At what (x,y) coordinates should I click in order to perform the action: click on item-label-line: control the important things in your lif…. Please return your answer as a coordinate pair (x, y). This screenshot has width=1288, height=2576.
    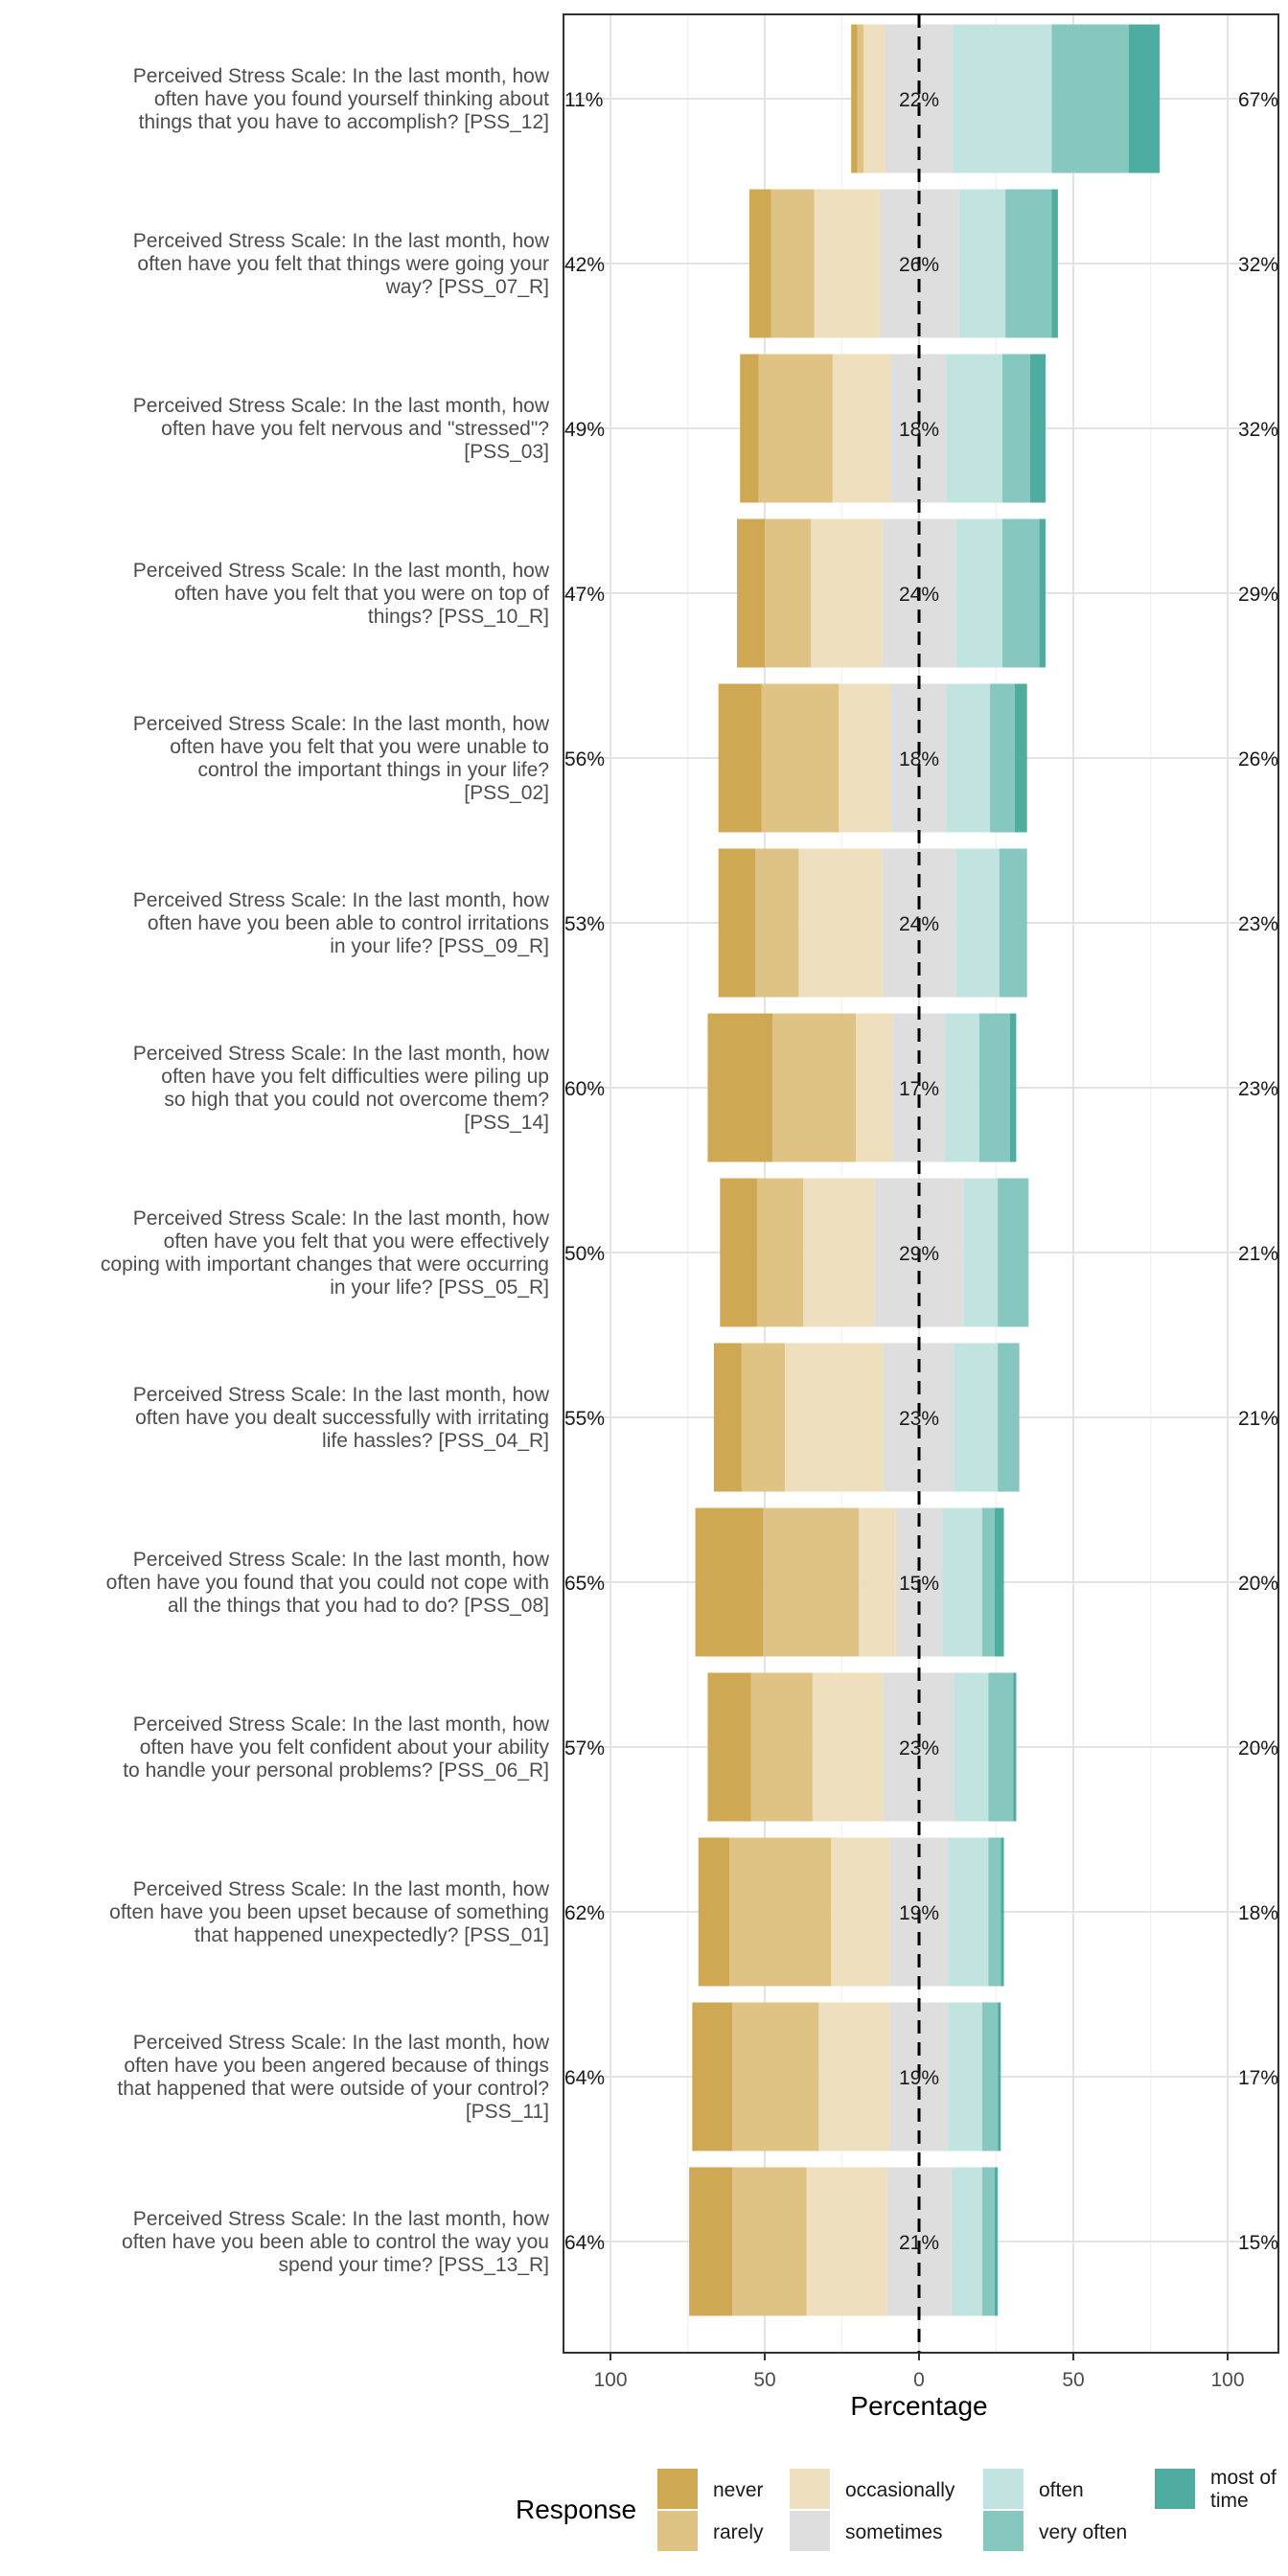
    Looking at the image, I should click on (373, 770).